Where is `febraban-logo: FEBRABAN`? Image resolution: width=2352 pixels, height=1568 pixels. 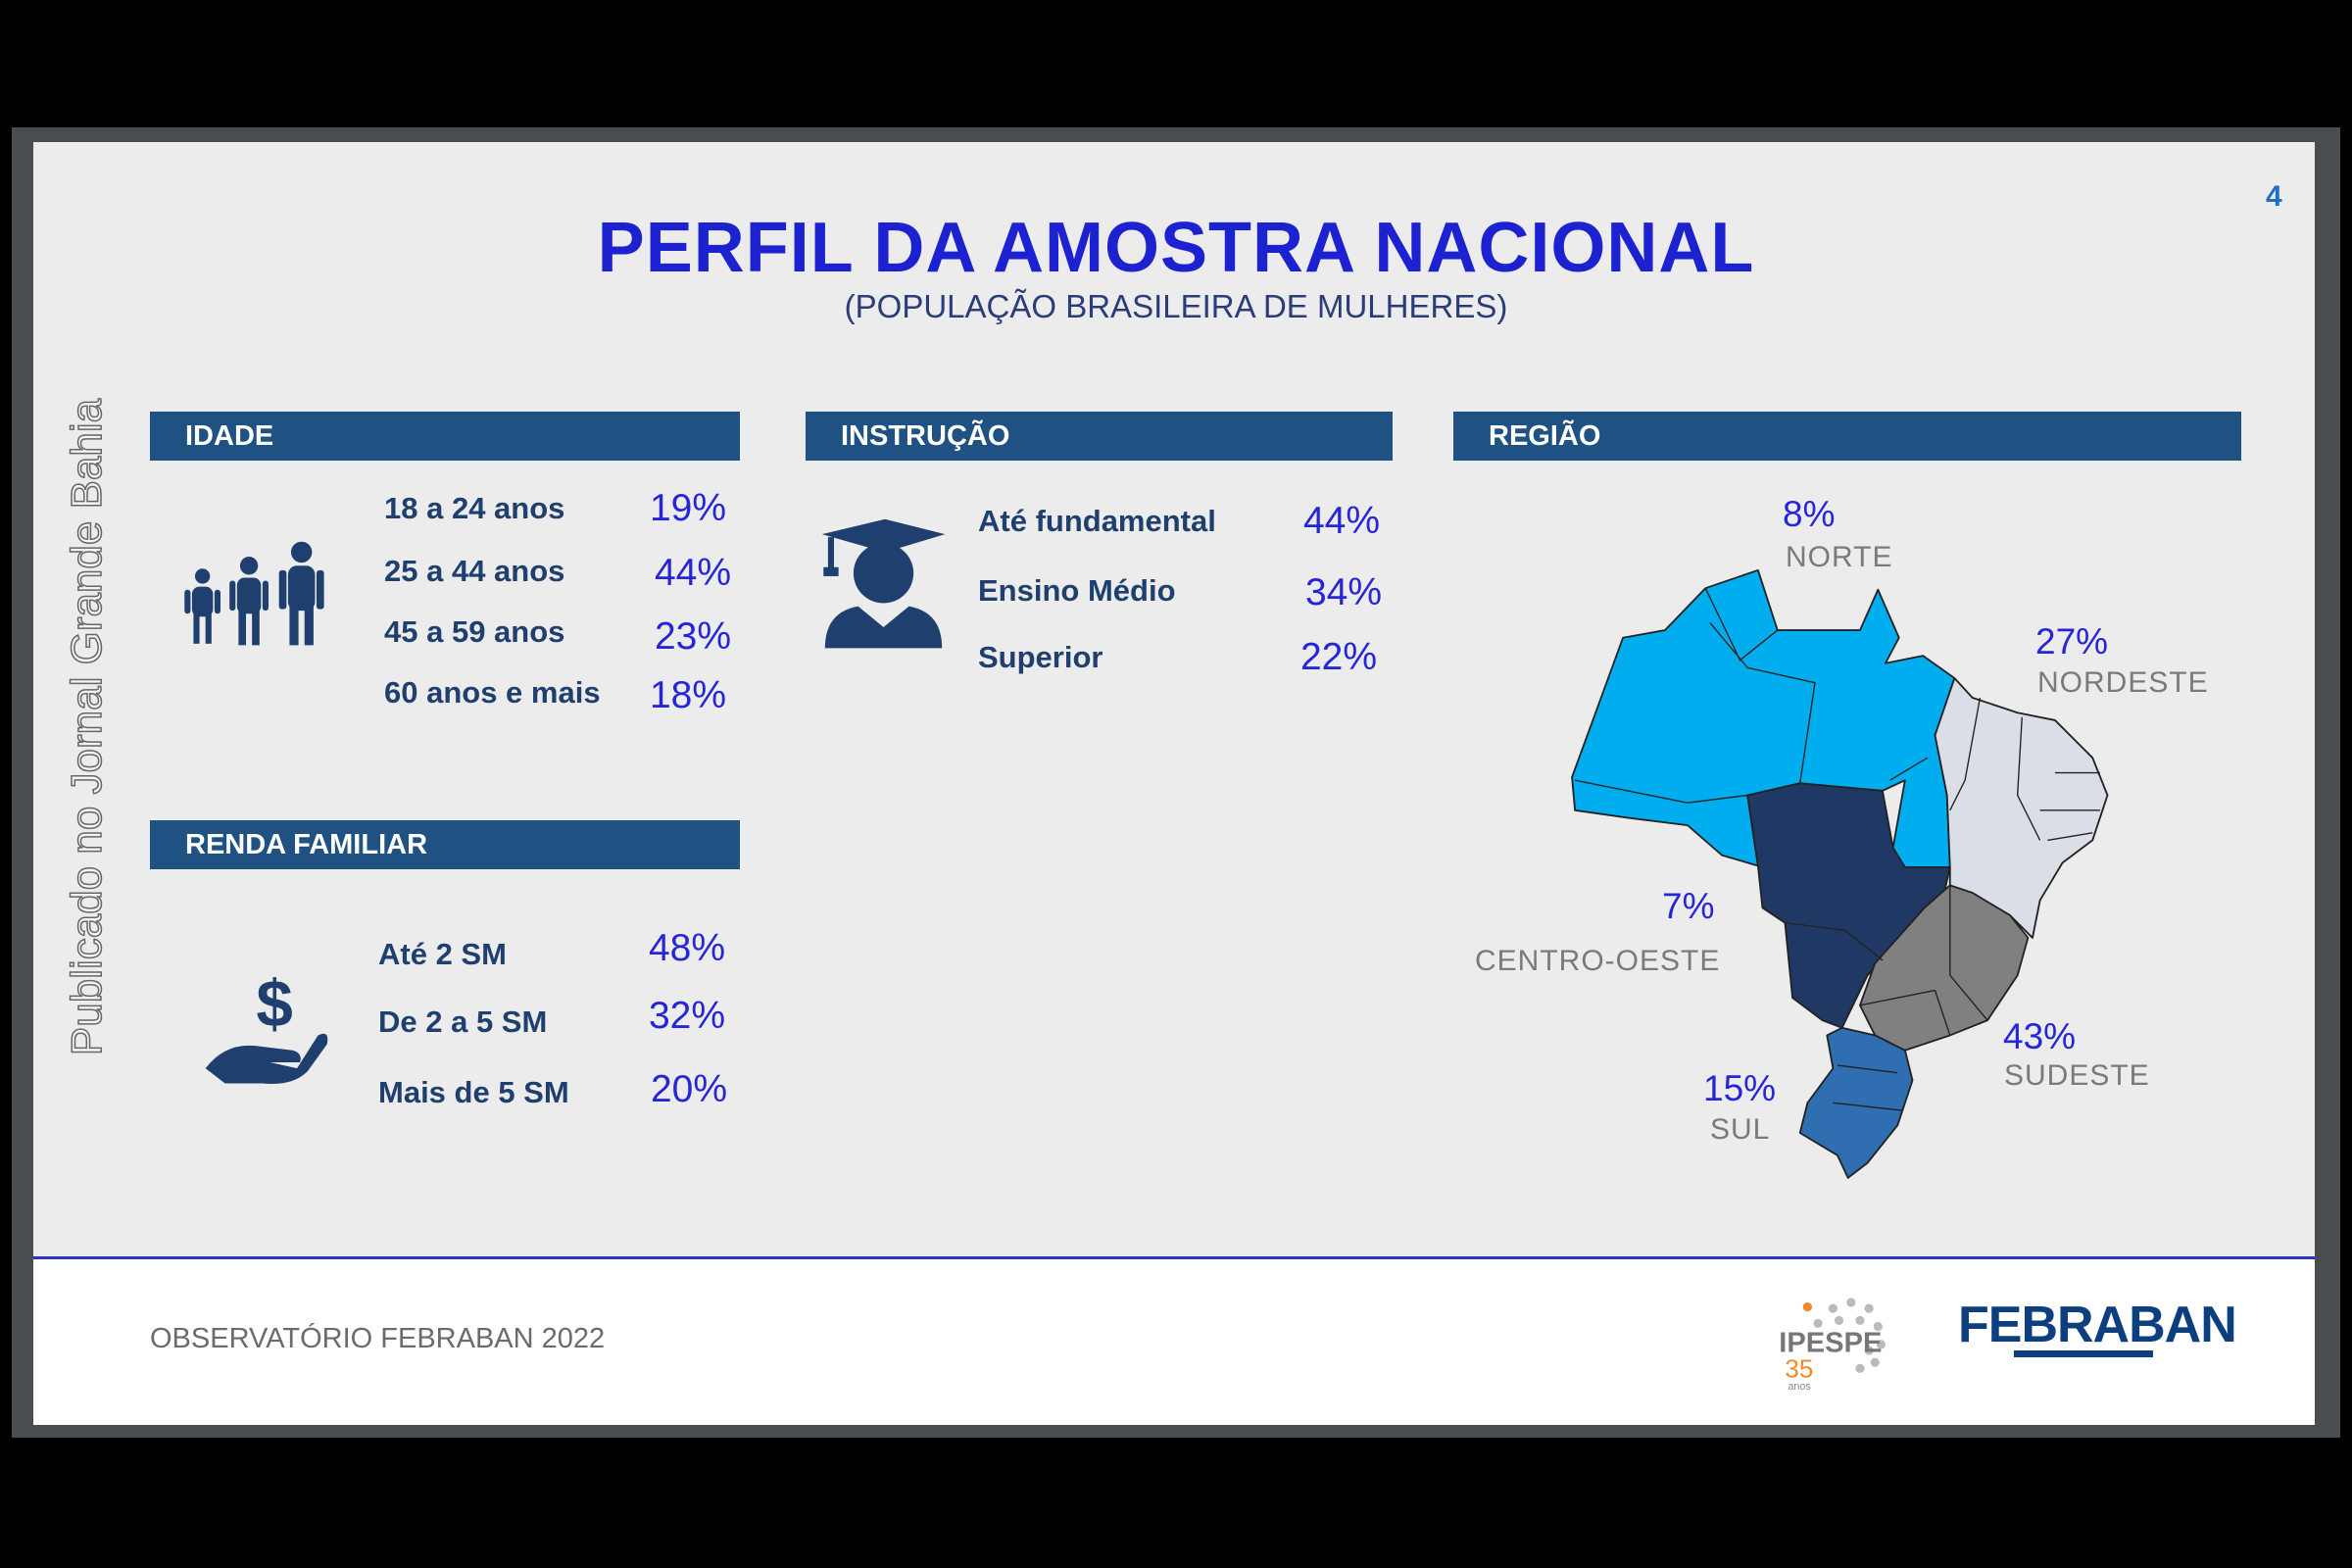
febraban-logo: FEBRABAN is located at coordinates (2097, 1325).